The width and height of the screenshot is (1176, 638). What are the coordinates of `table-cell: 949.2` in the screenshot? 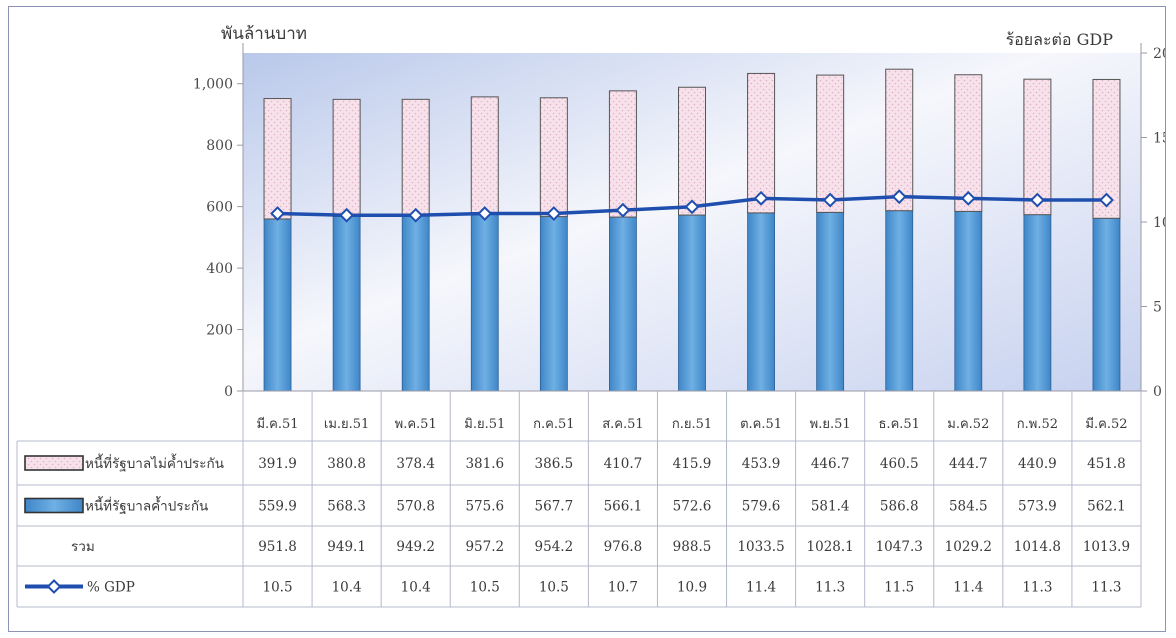 It's located at (415, 547).